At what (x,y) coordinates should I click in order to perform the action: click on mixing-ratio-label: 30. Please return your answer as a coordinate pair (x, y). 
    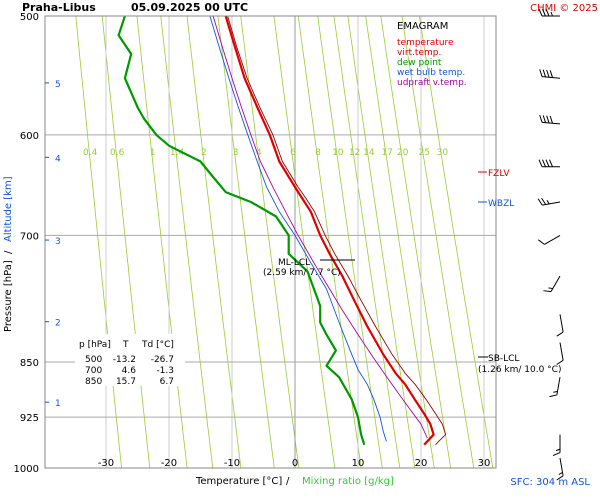
    Looking at the image, I should click on (443, 153).